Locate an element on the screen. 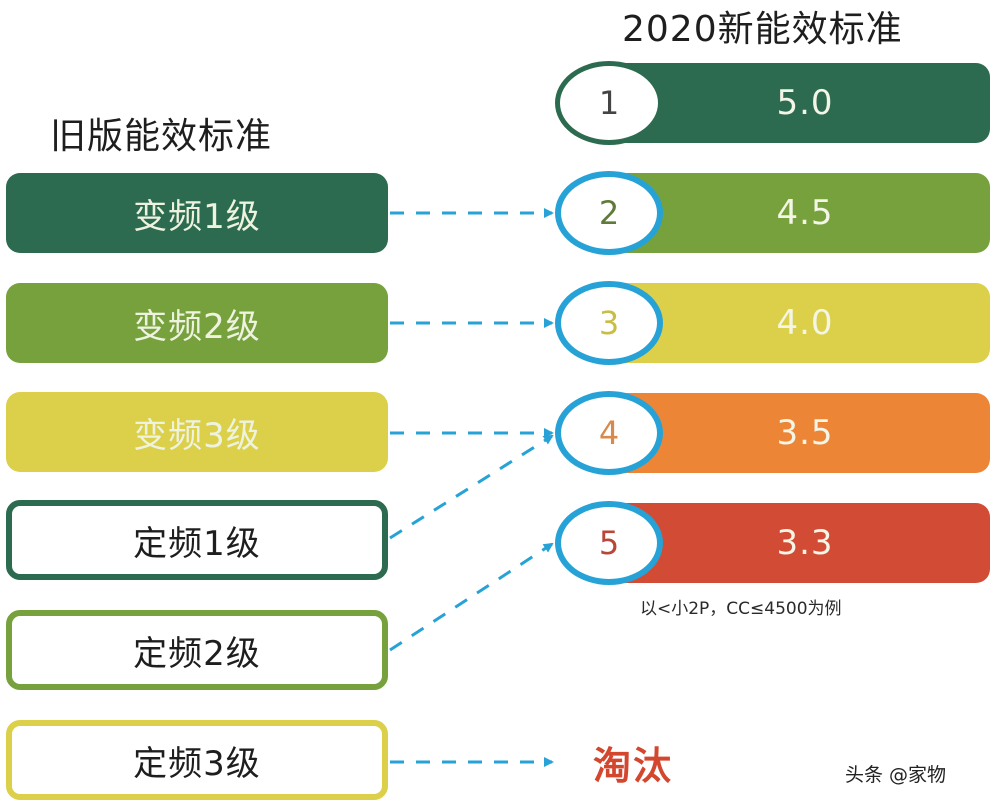 This screenshot has height=809, width=1000. old-level-fixed-2: 定频2级 is located at coordinates (197, 650).